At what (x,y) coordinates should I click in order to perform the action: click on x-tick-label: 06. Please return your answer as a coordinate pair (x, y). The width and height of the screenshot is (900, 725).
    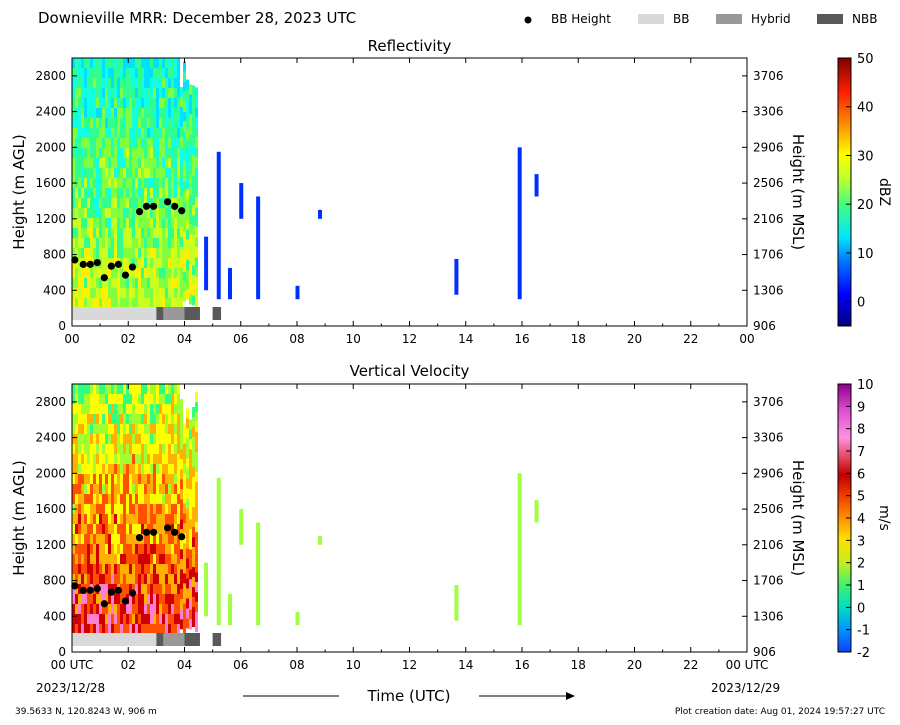
    Looking at the image, I should click on (240, 665).